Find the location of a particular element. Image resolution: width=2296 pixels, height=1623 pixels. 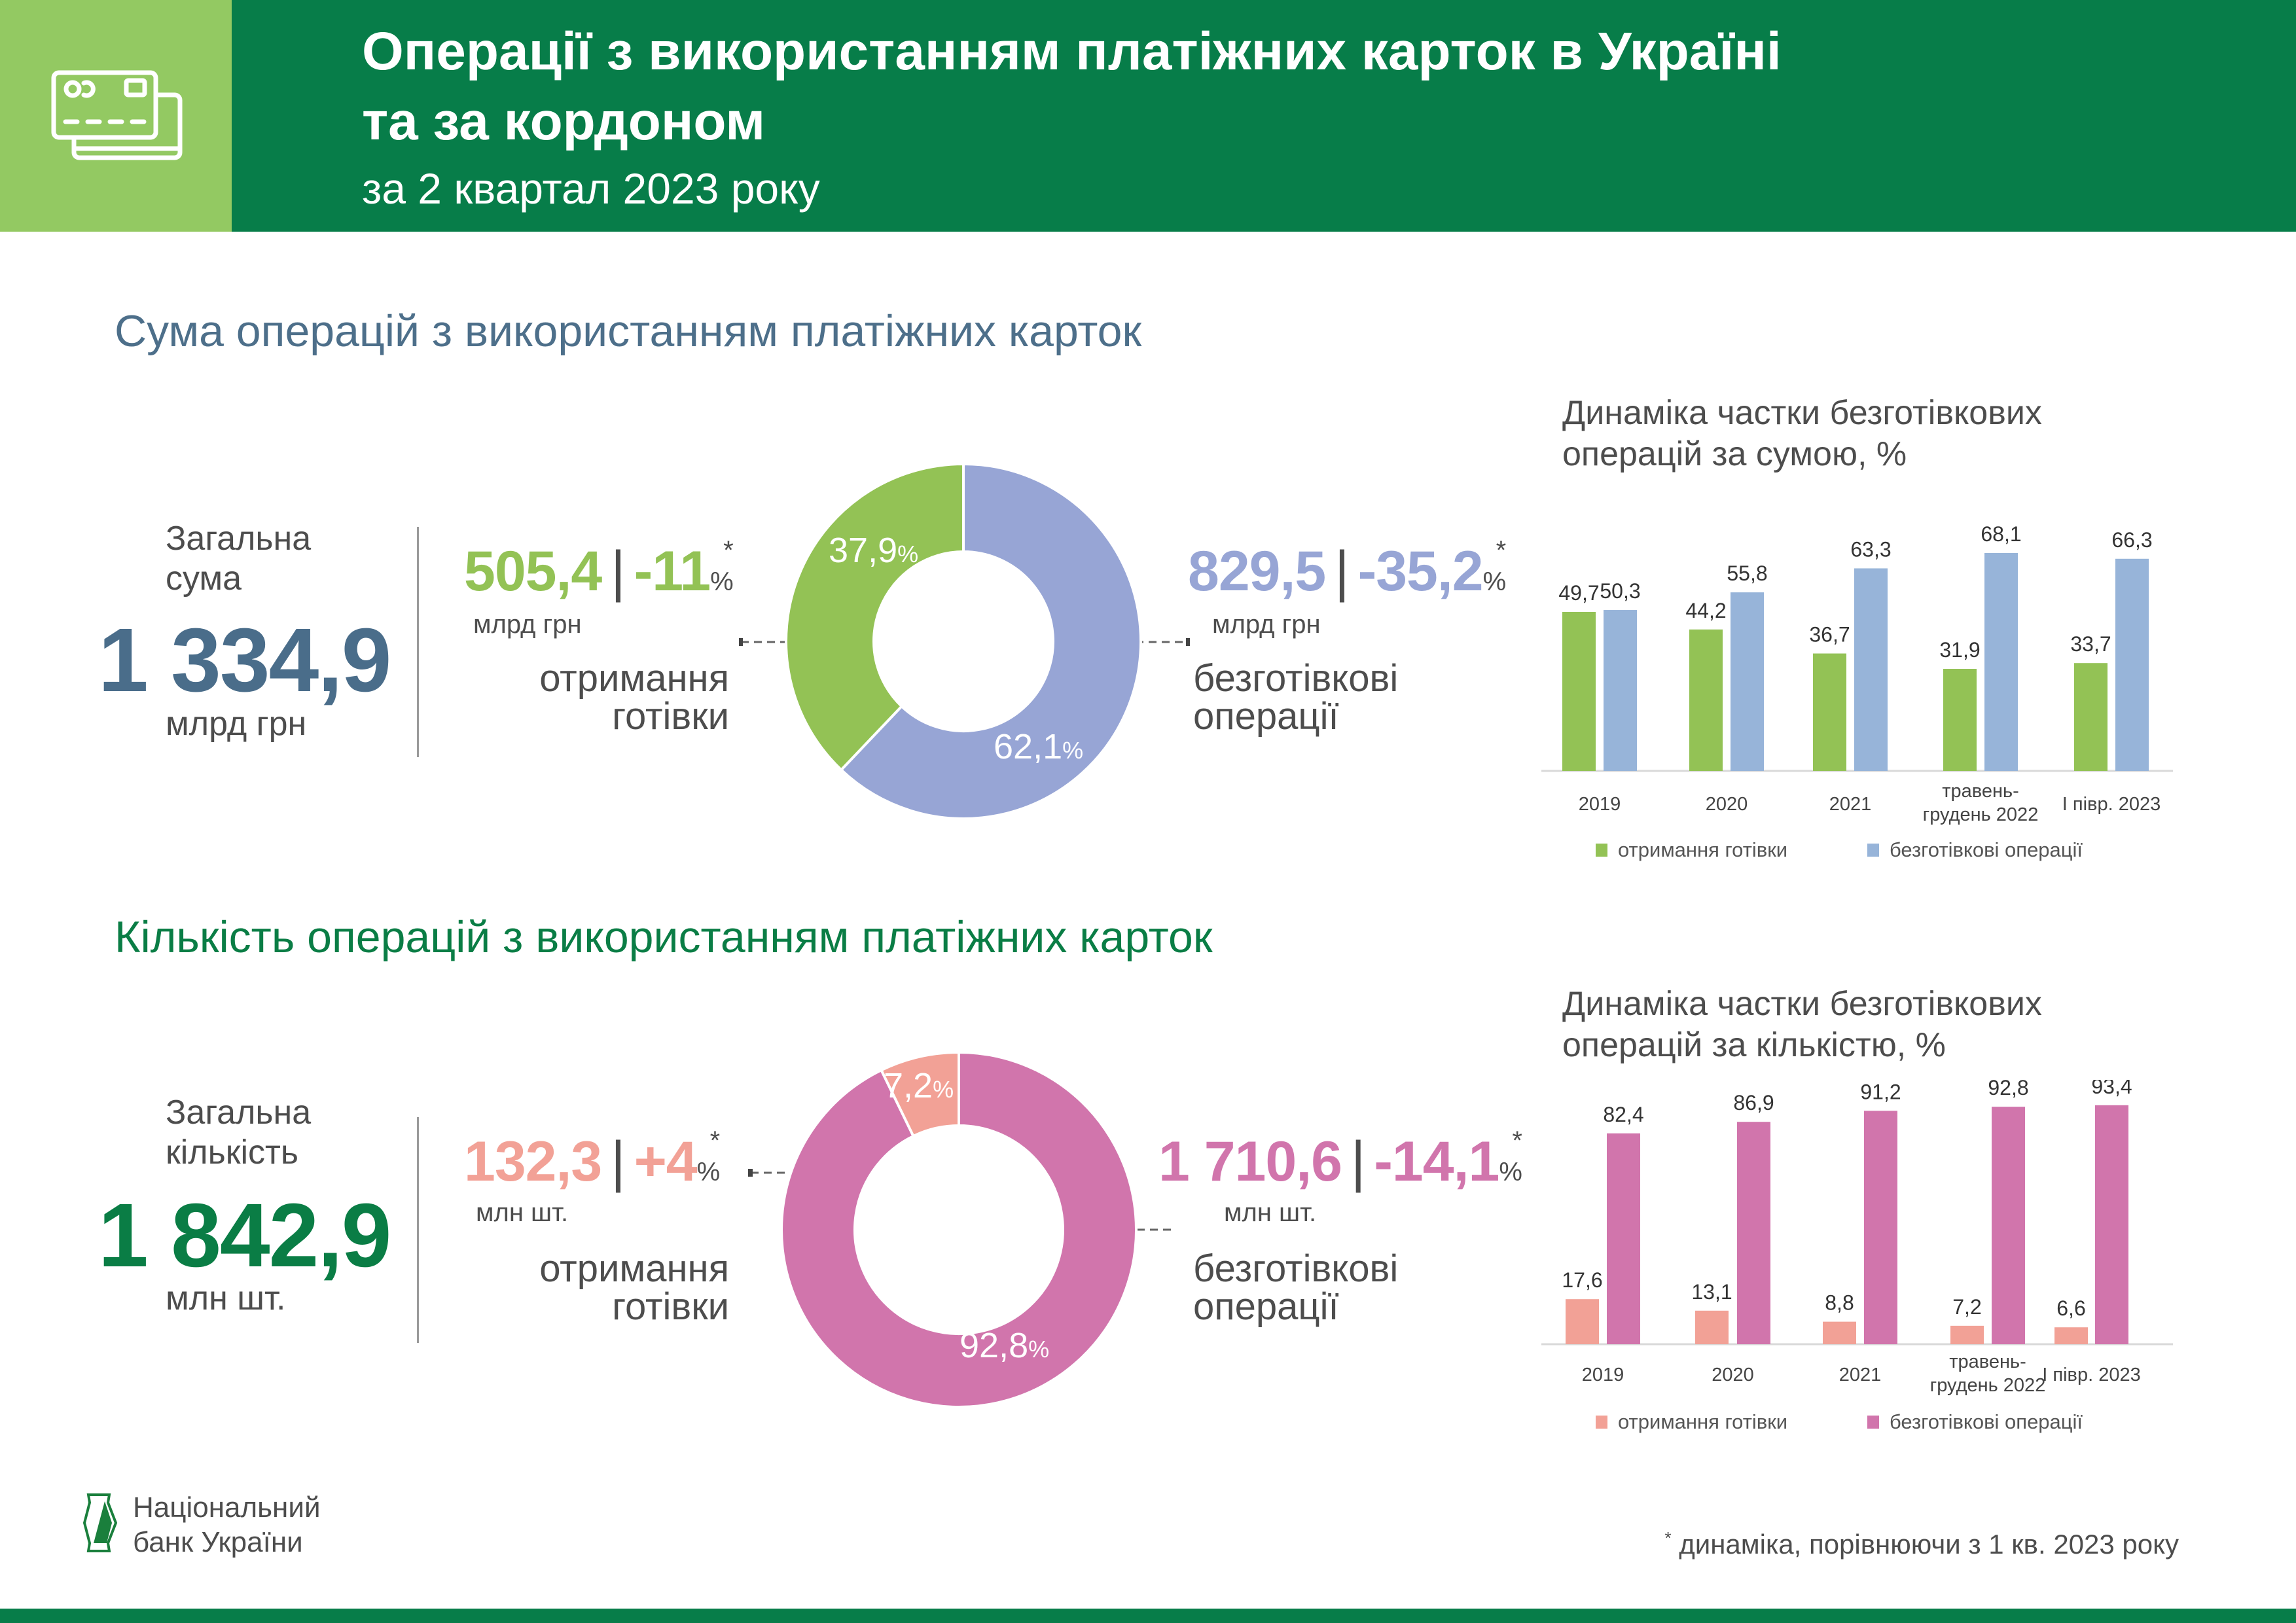

bar-value-label: 66,3 is located at coordinates (2131, 540).